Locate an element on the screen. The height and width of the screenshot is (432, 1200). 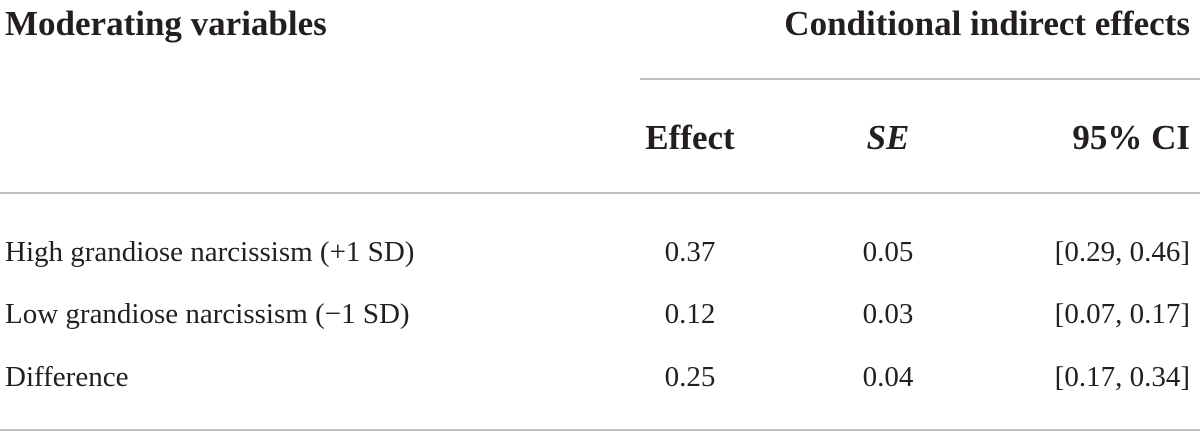
cell: [0.29, 0.46] is located at coordinates (1122, 252).